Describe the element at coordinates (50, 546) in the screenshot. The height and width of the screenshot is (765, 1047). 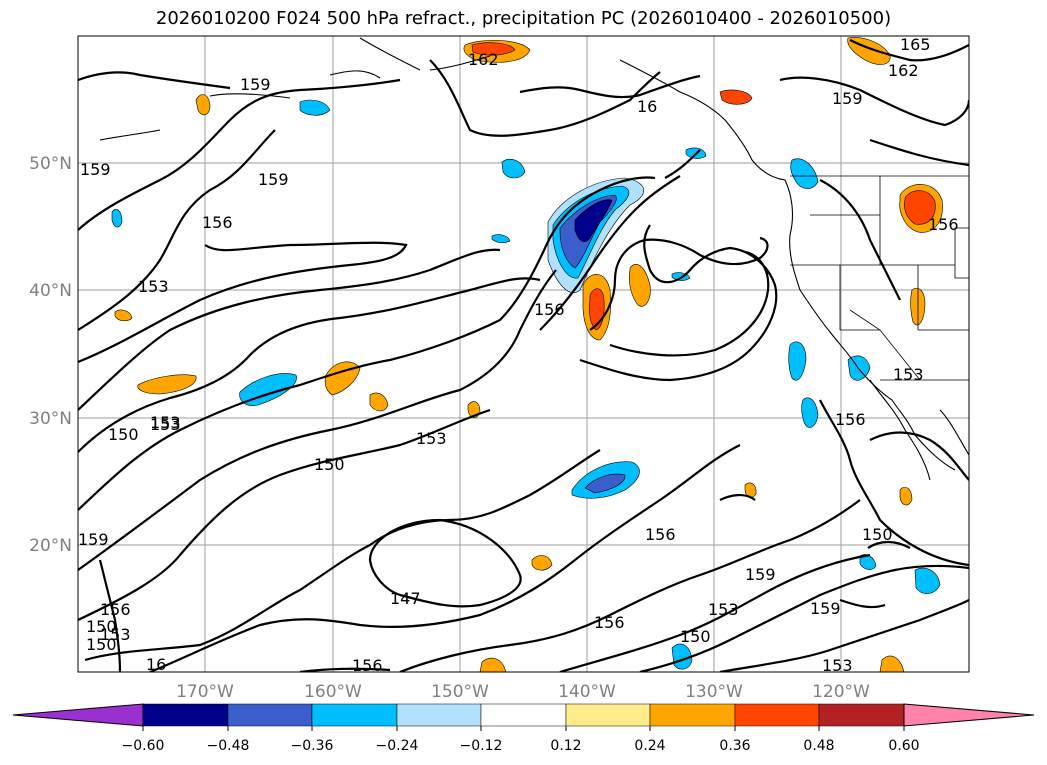
I see `lat-label: 20°N` at that location.